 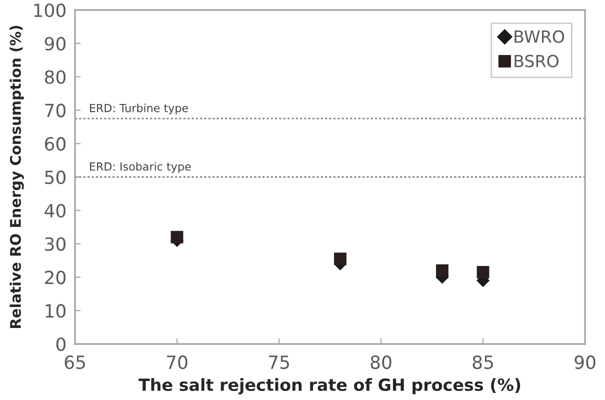 I want to click on x-tick-label: 65, so click(x=74, y=362).